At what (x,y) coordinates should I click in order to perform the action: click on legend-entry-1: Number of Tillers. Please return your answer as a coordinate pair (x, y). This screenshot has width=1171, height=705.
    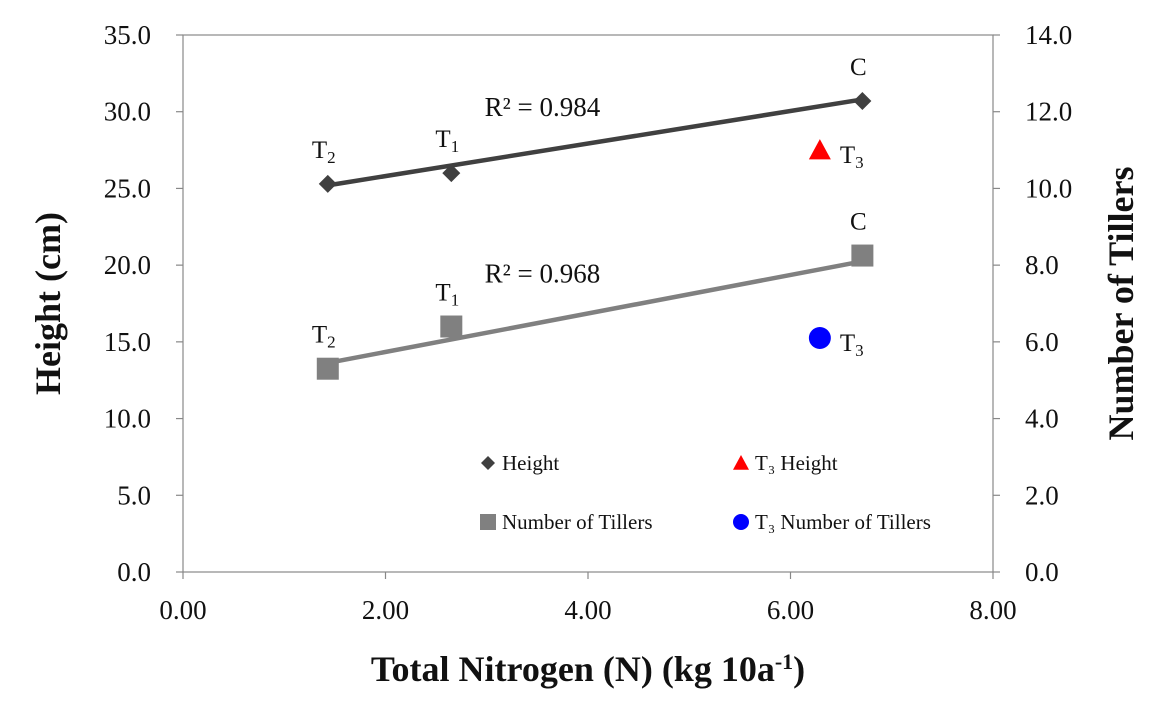
    Looking at the image, I should click on (577, 522).